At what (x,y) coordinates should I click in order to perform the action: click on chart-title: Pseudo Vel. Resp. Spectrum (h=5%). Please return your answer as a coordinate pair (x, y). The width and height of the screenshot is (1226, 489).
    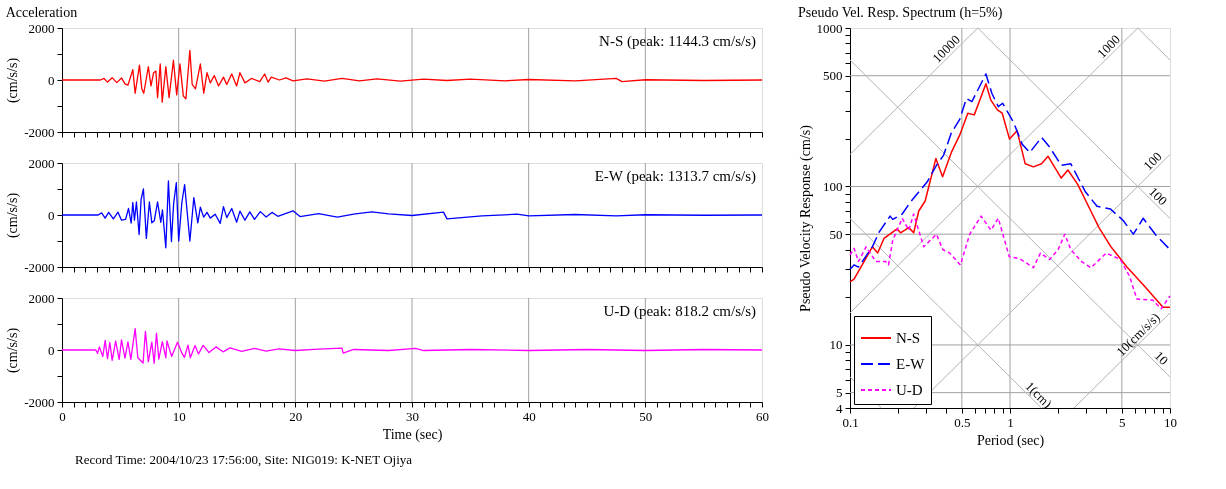
    Looking at the image, I should click on (900, 13).